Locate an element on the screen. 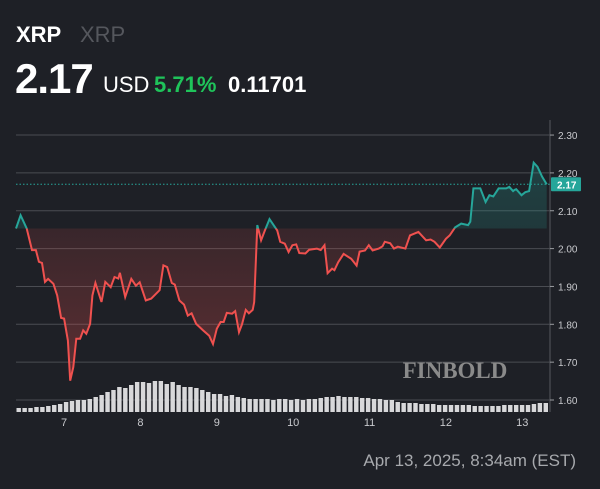  x-tick-label: 13 is located at coordinates (522, 423).